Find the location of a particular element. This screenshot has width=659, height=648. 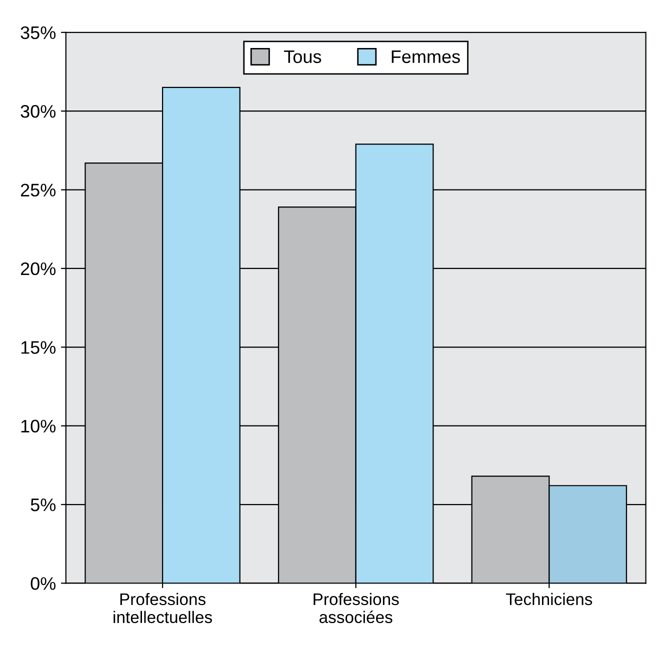

y-tick-label: 5% is located at coordinates (43, 505).